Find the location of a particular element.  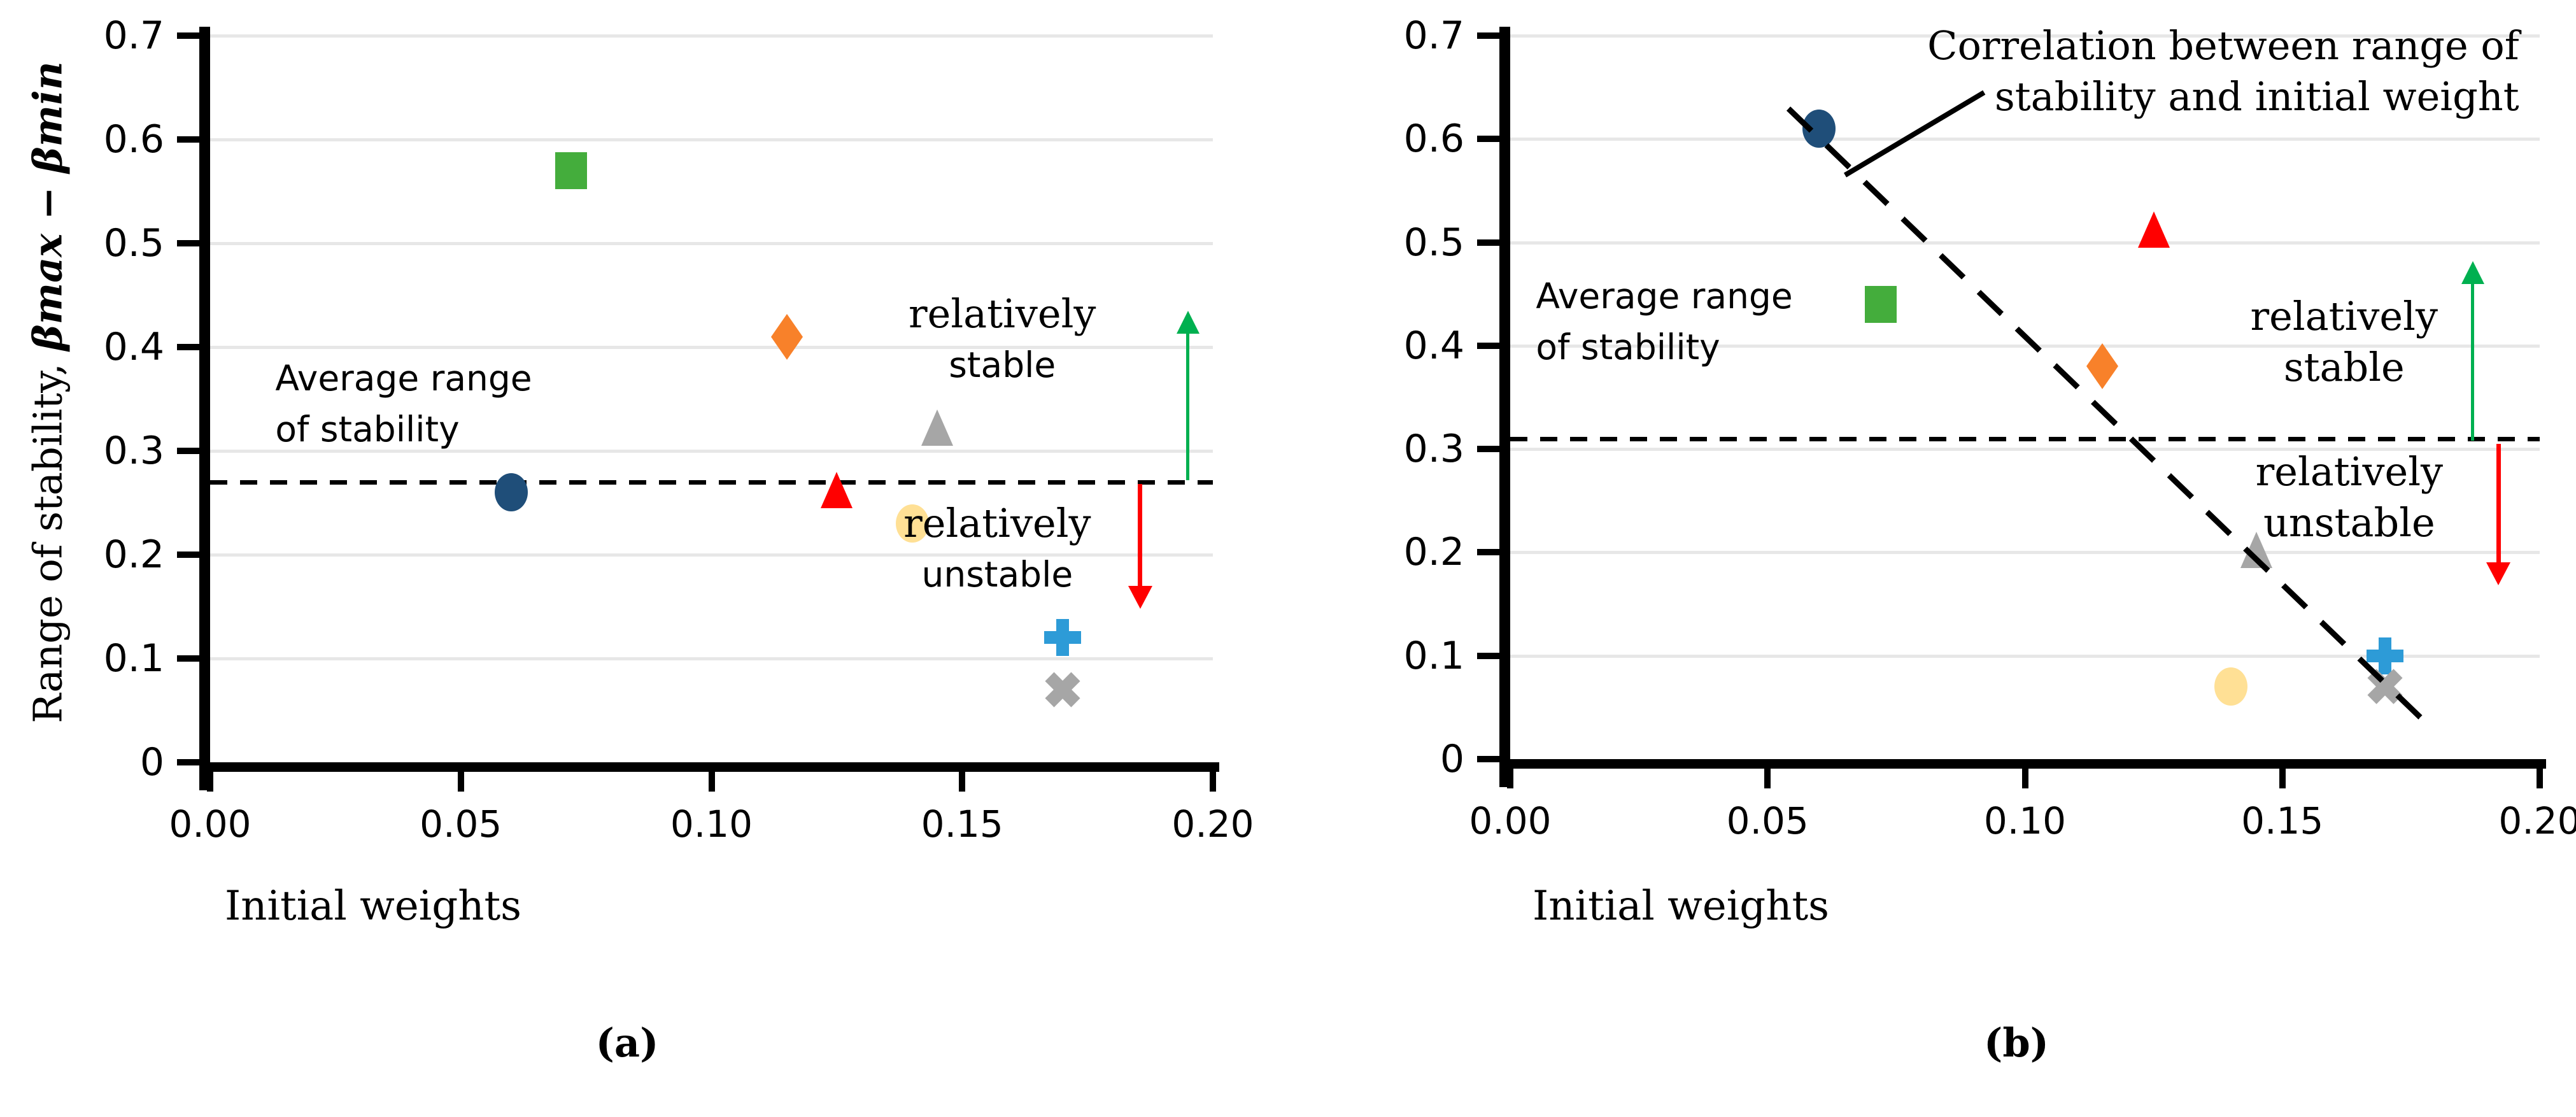

x-axis-label-b: Initial weights is located at coordinates (1680, 906).